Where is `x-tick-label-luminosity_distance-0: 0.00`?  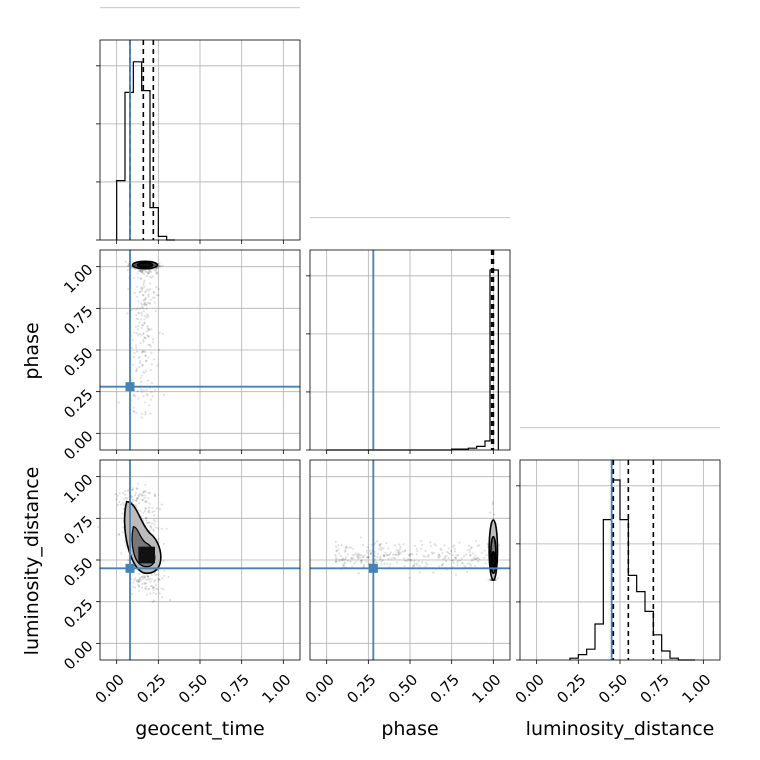 x-tick-label-luminosity_distance-0: 0.00 is located at coordinates (530, 689).